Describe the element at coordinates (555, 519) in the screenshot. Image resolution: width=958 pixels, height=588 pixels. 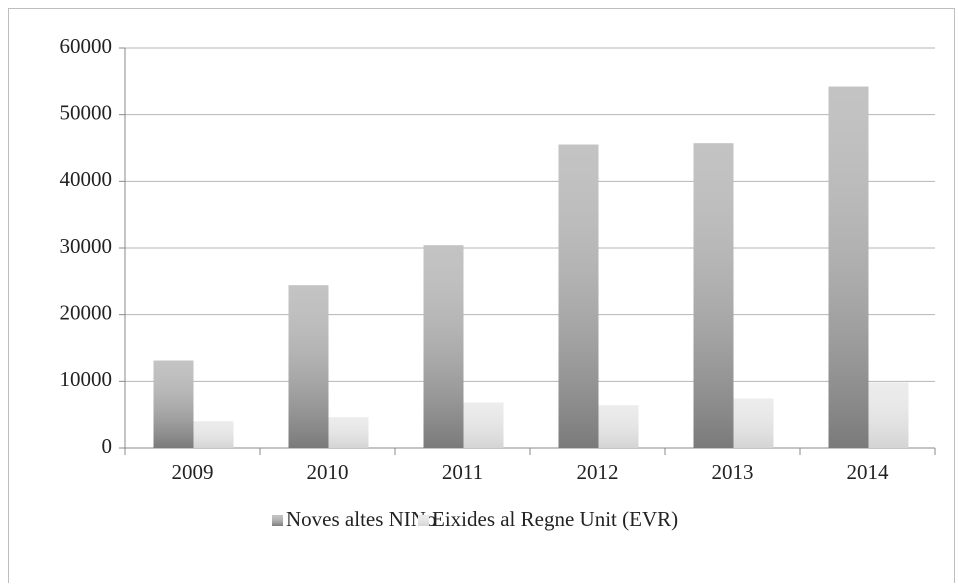
I see `legend-label: Eixides al Regne Unit (EVR)` at that location.